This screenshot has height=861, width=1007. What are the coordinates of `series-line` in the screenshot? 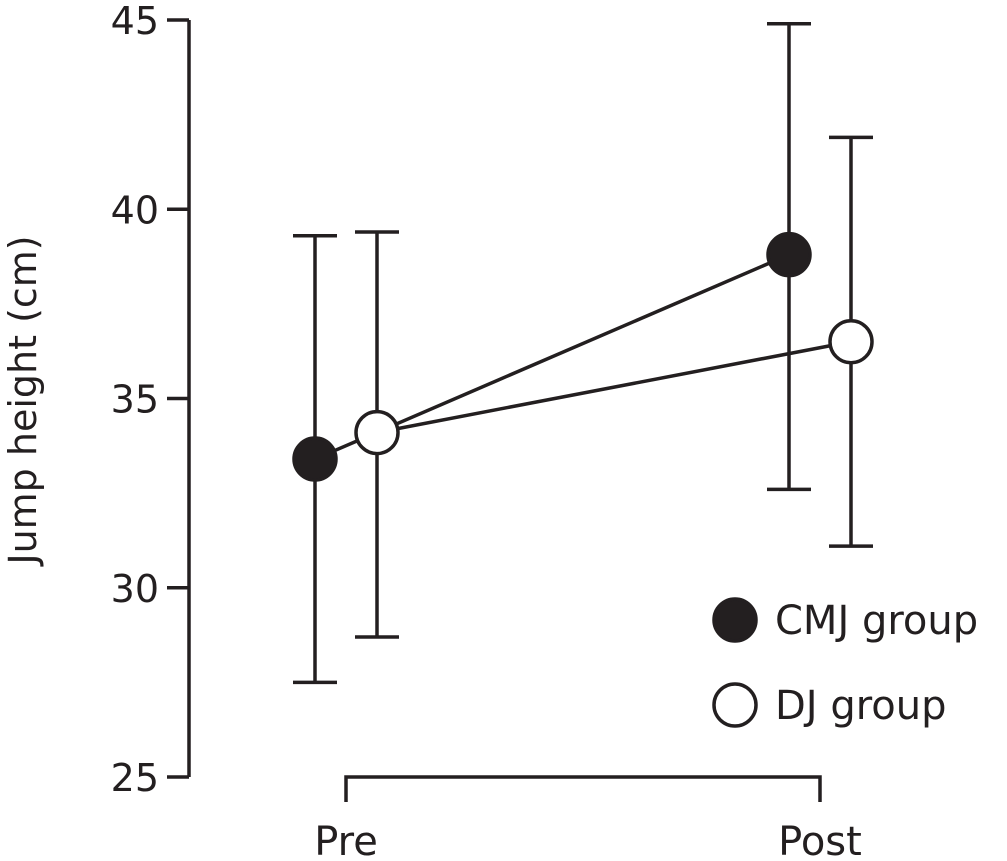 It's located at (614, 387).